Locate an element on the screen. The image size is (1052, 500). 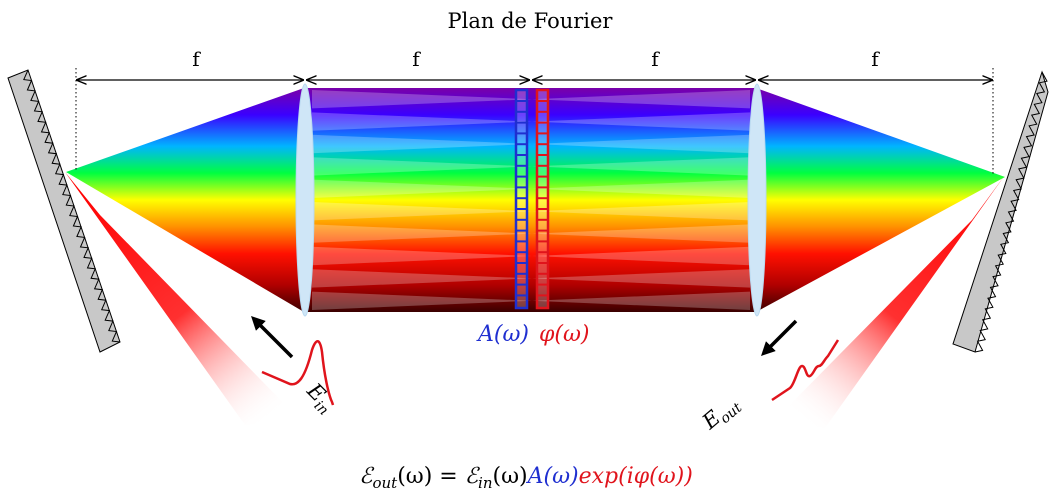
output-pulse is located at coordinates (805, 370).